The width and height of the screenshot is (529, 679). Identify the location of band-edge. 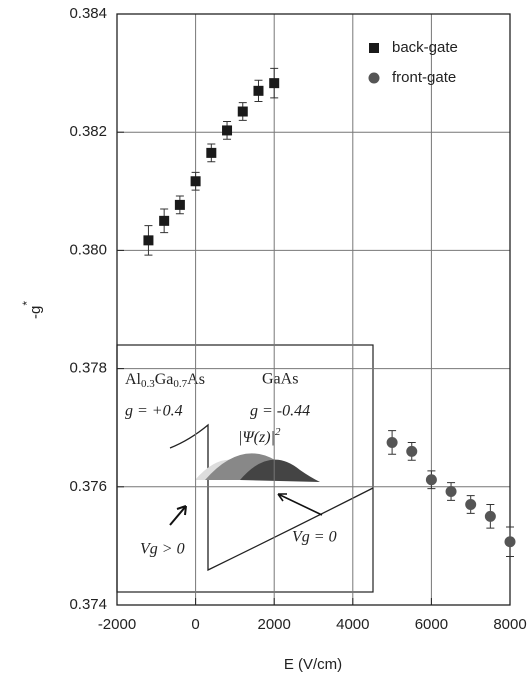
(271, 497).